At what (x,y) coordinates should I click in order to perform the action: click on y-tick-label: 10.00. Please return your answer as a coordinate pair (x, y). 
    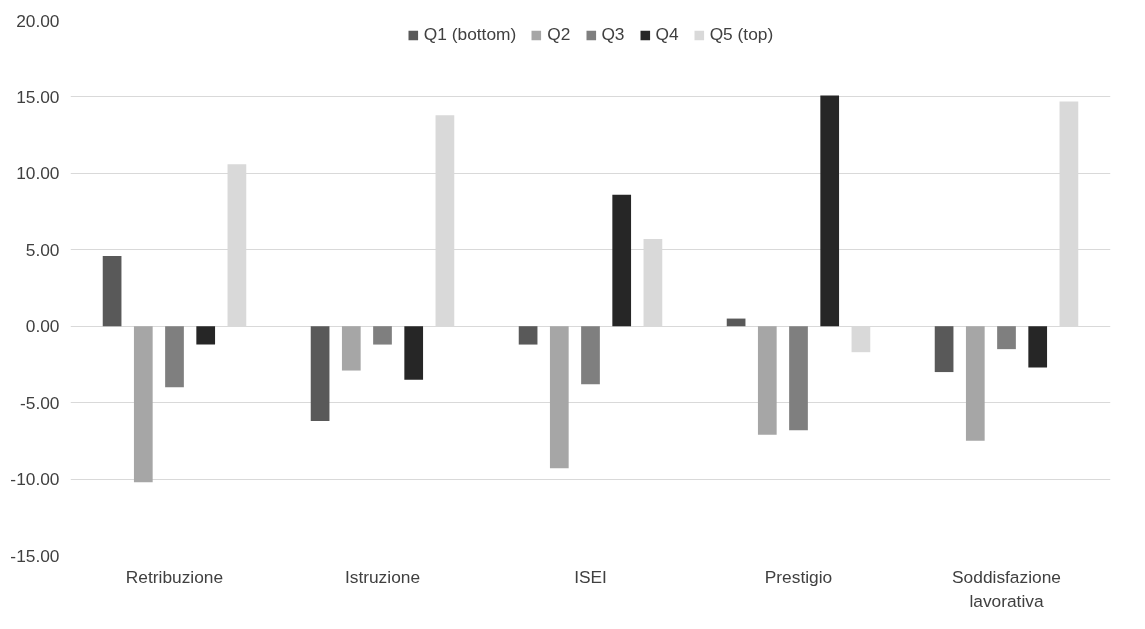
    Looking at the image, I should click on (38, 173).